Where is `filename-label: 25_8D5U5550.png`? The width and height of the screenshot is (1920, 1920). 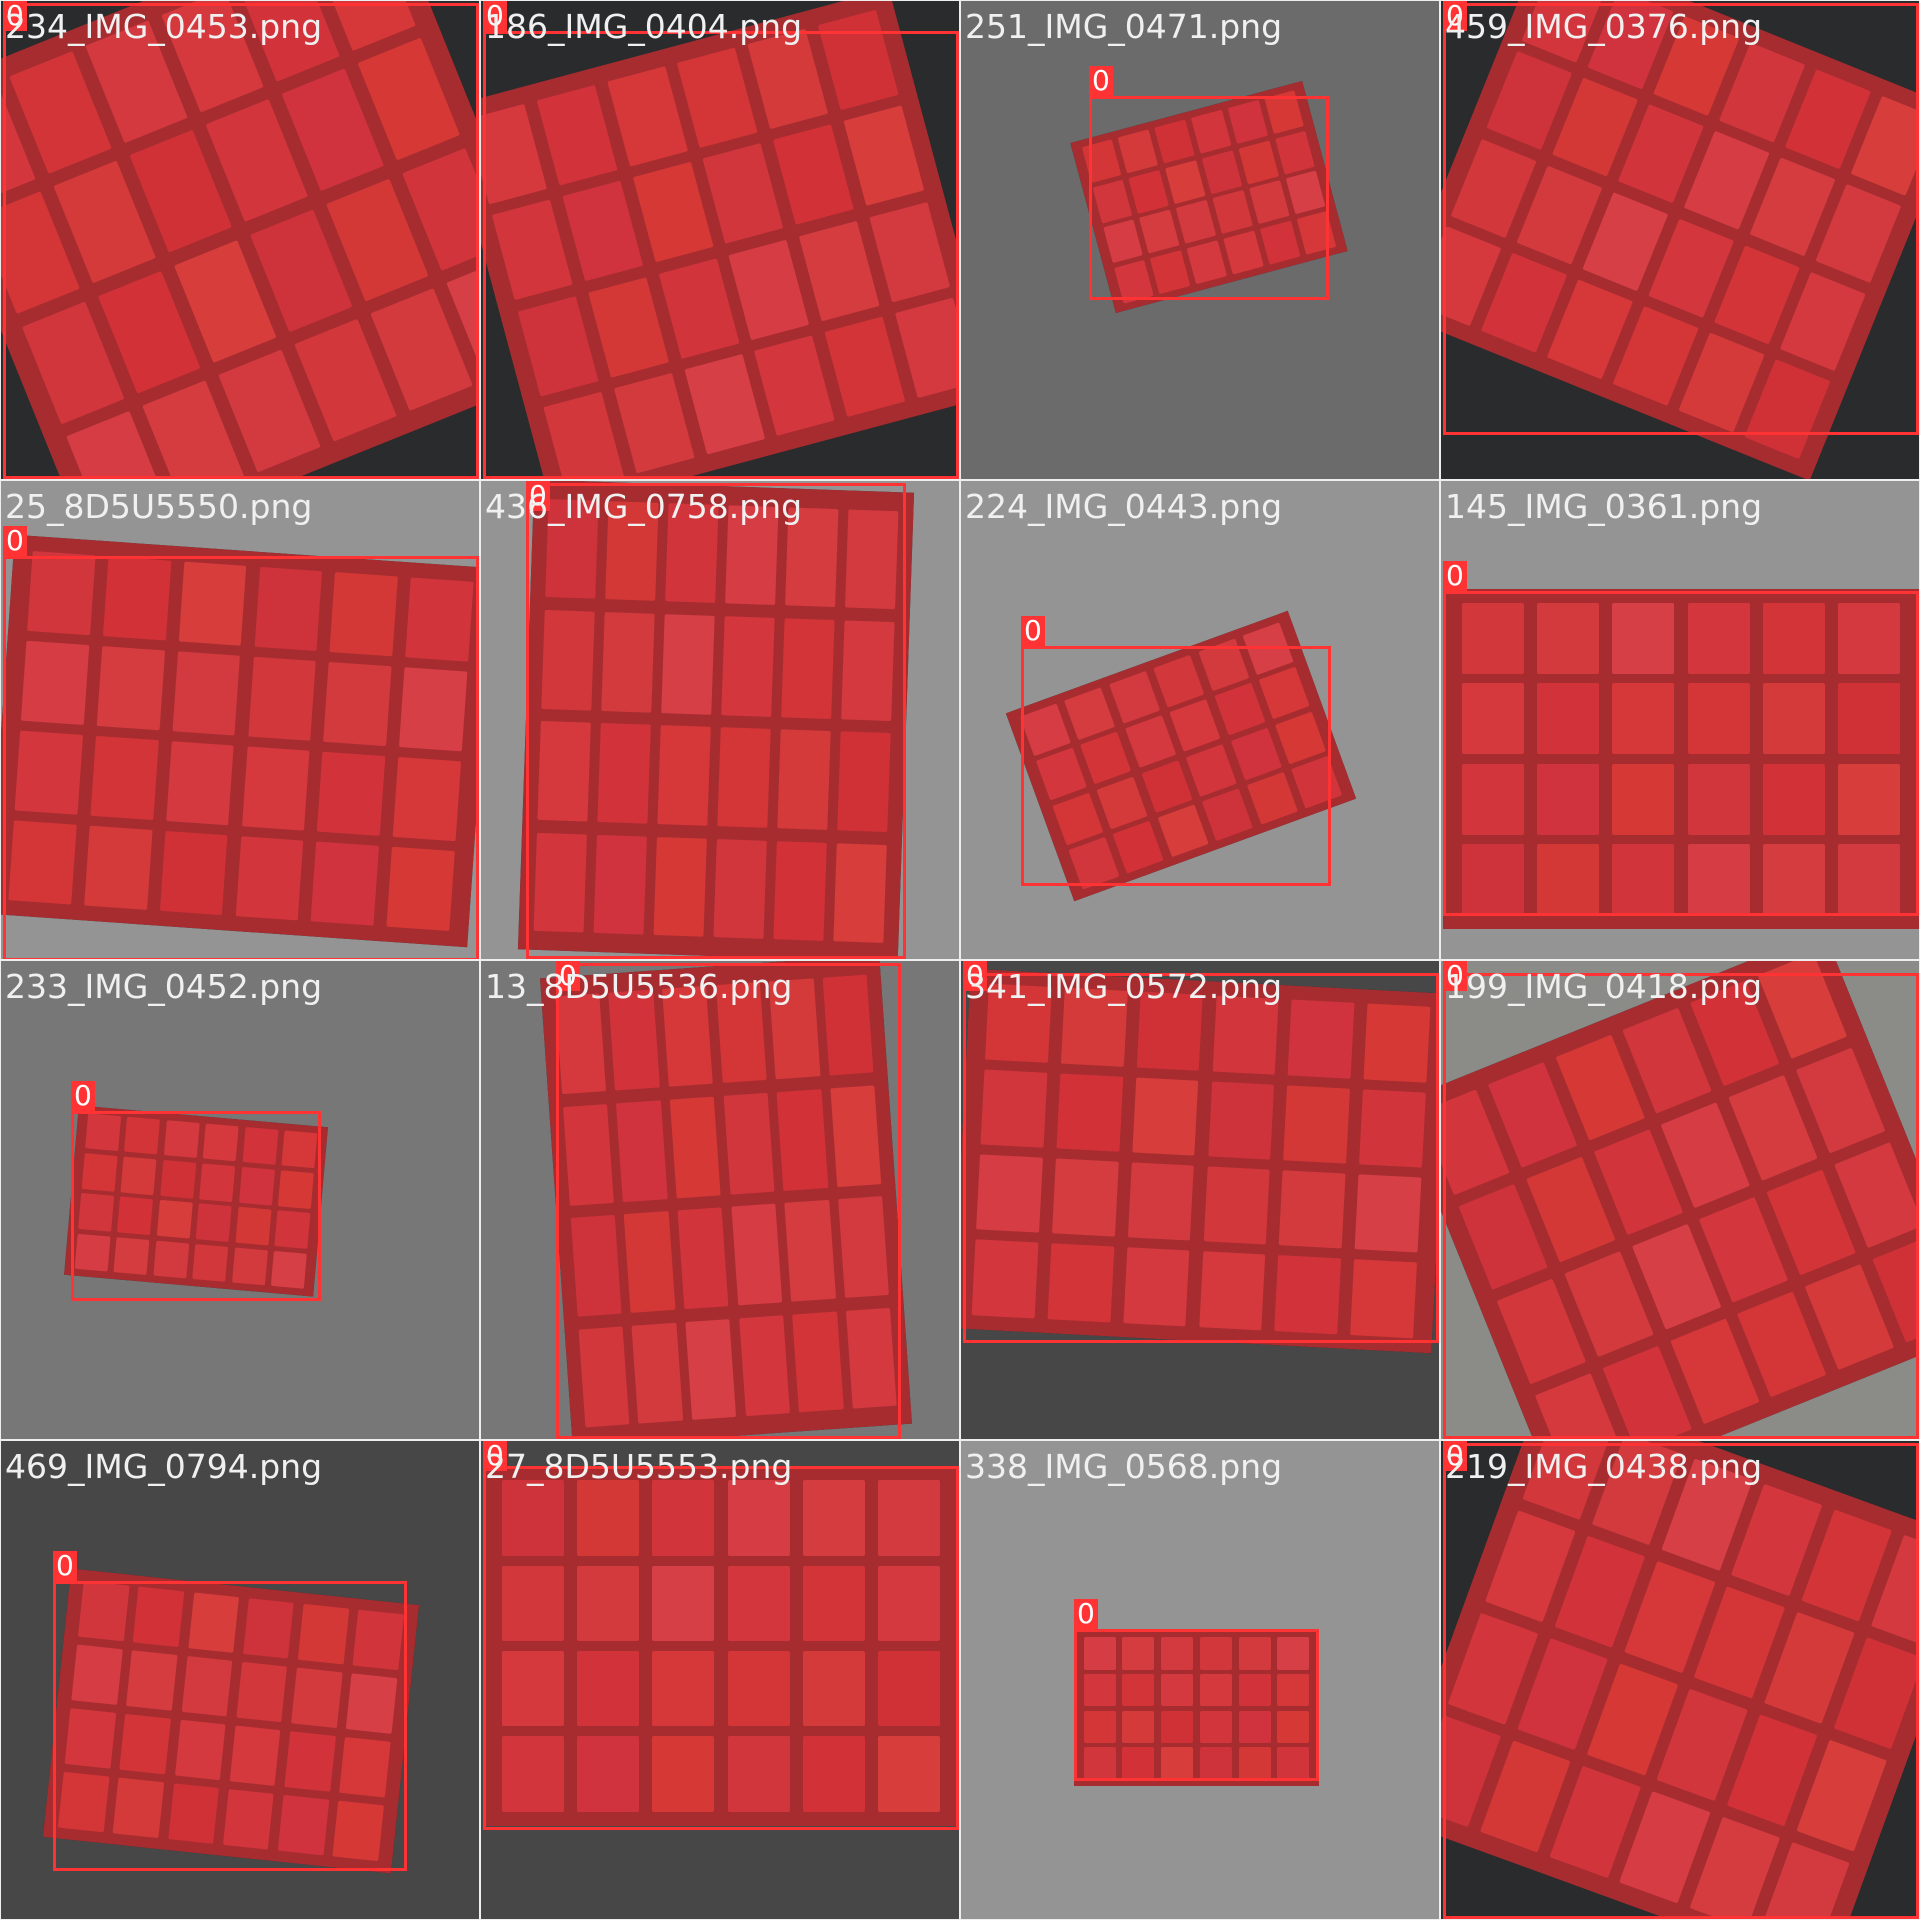 filename-label: 25_8D5U5550.png is located at coordinates (159, 506).